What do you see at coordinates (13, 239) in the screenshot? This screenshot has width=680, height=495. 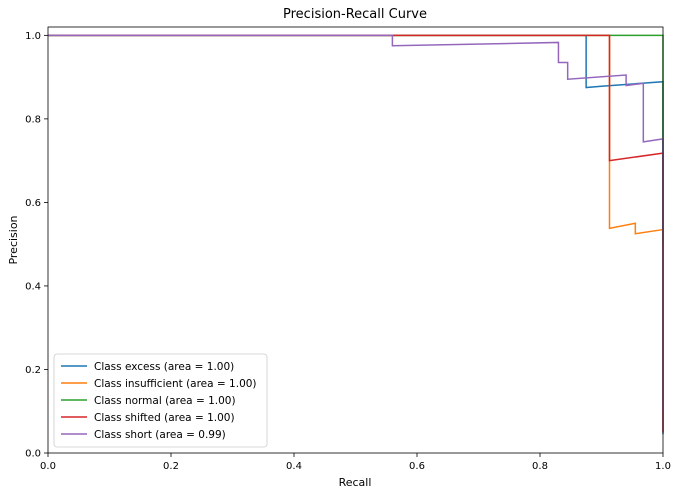 I see `y-axis-label: Precision` at bounding box center [13, 239].